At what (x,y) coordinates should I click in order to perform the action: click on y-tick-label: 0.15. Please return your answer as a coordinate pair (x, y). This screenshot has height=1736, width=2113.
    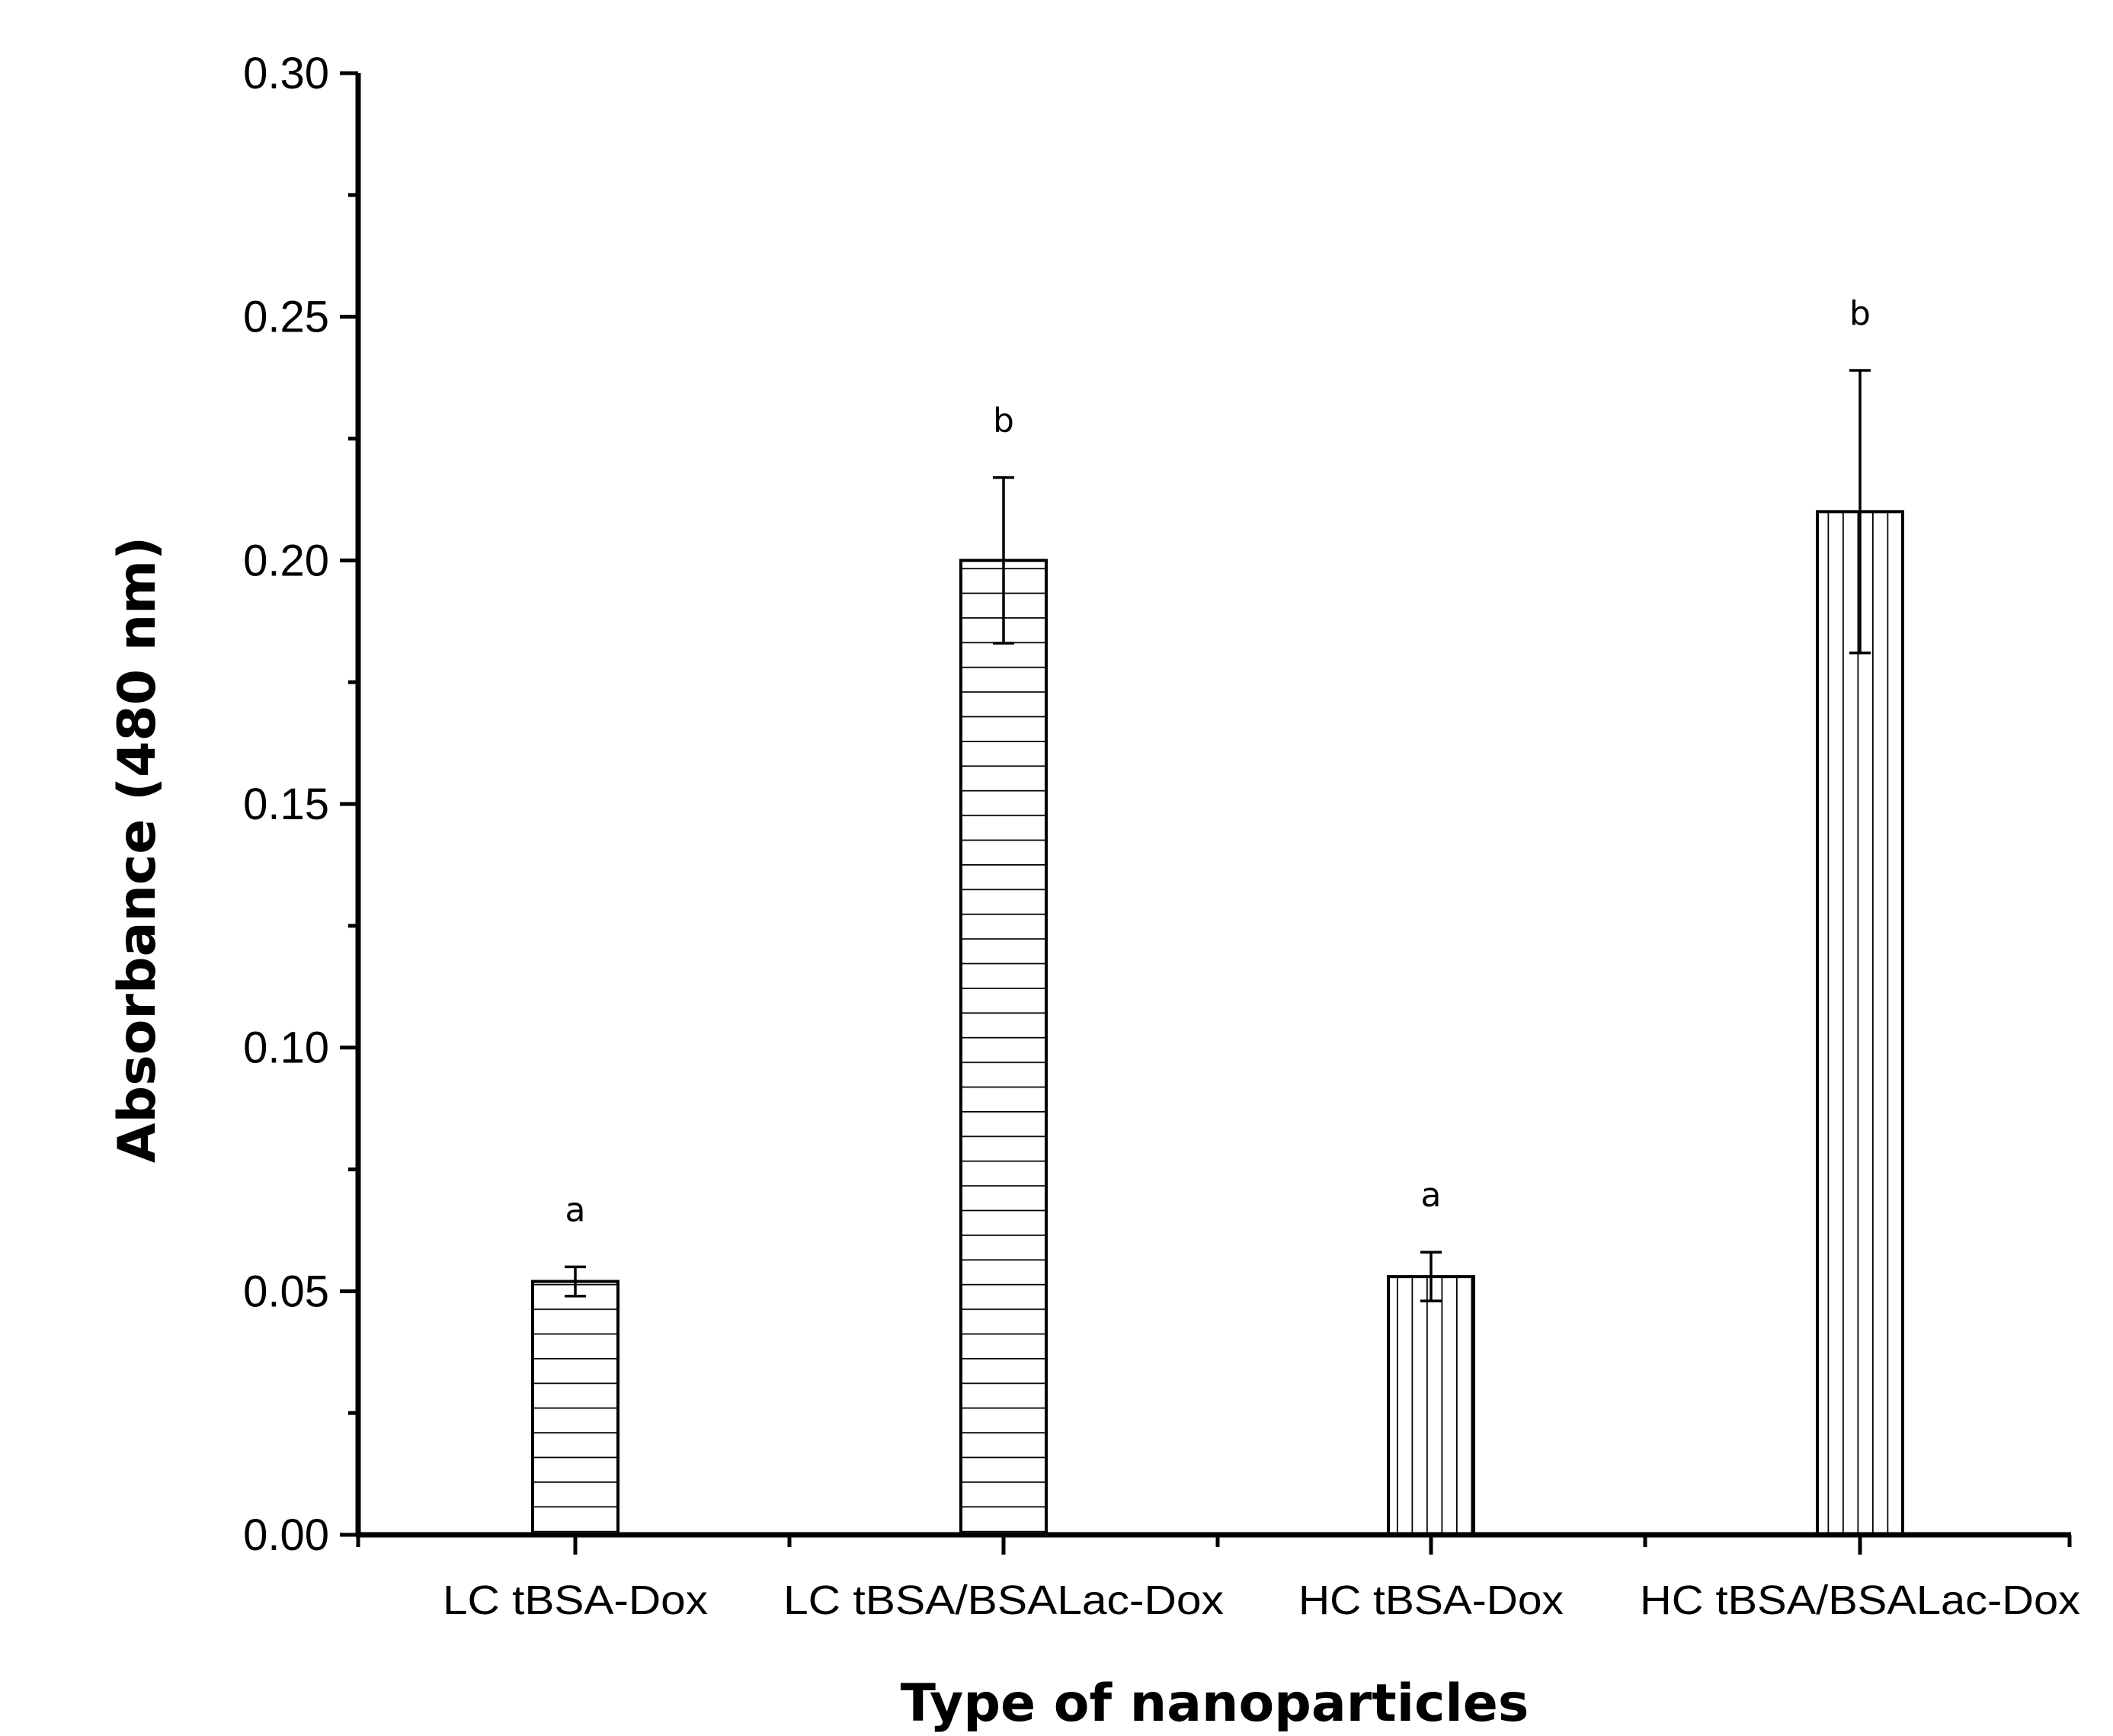
    Looking at the image, I should click on (286, 804).